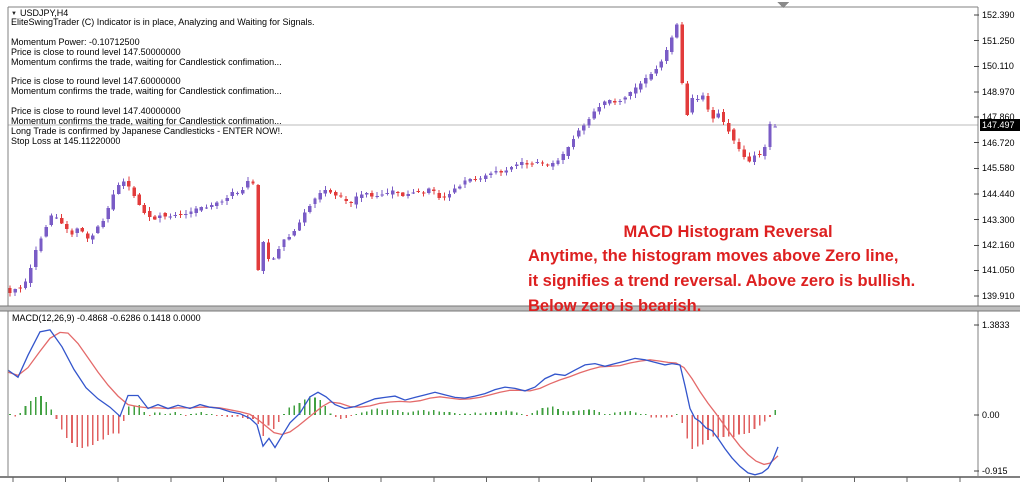 The width and height of the screenshot is (1020, 487). What do you see at coordinates (998, 168) in the screenshot?
I see `price-axis-label: 145.580` at bounding box center [998, 168].